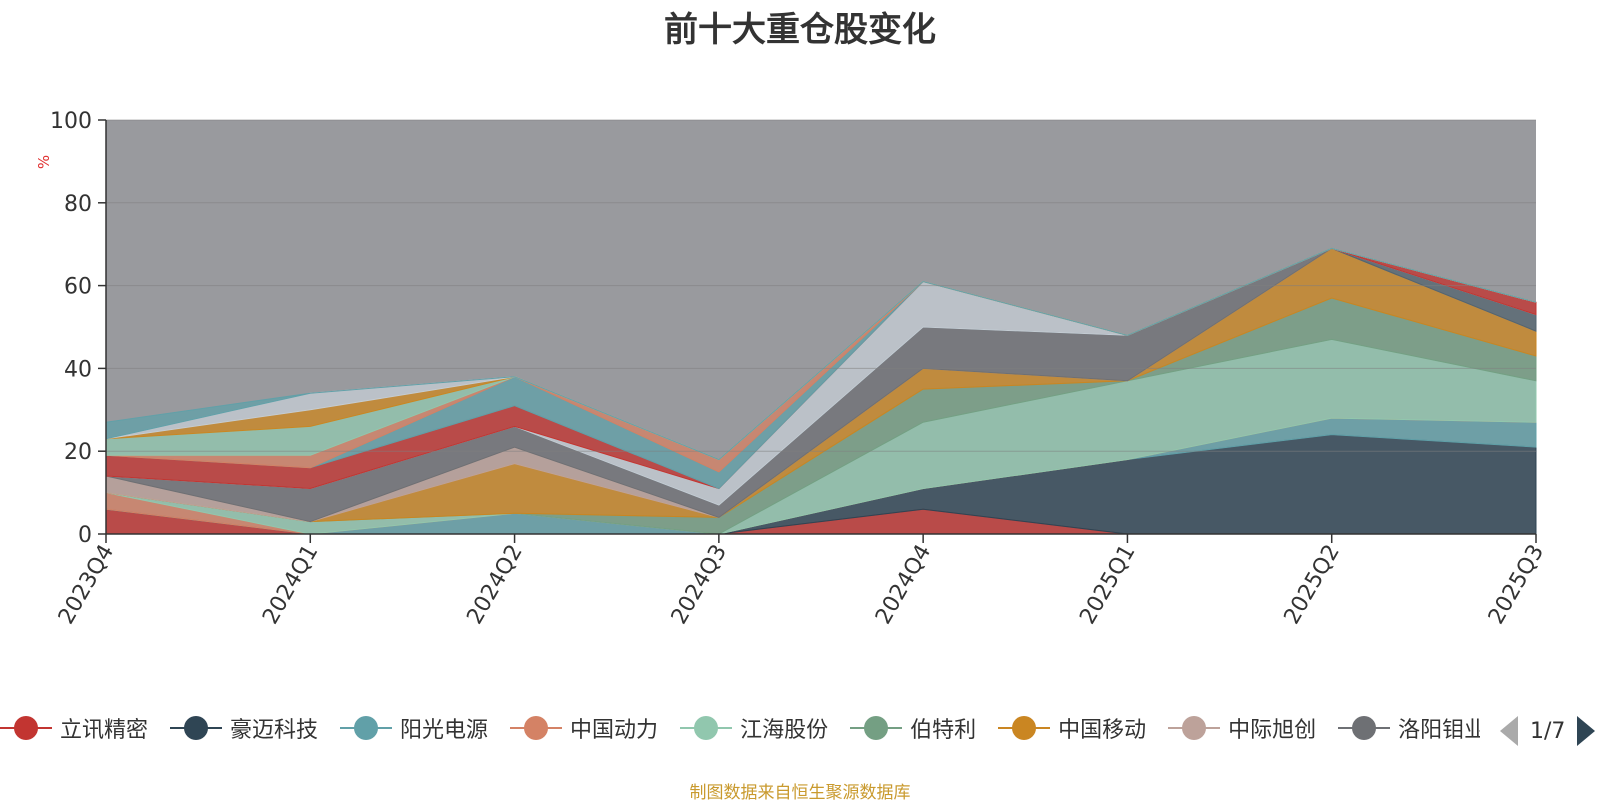 This screenshot has height=803, width=1600. I want to click on chart-title: 前十大重仓股变化, so click(800, 30).